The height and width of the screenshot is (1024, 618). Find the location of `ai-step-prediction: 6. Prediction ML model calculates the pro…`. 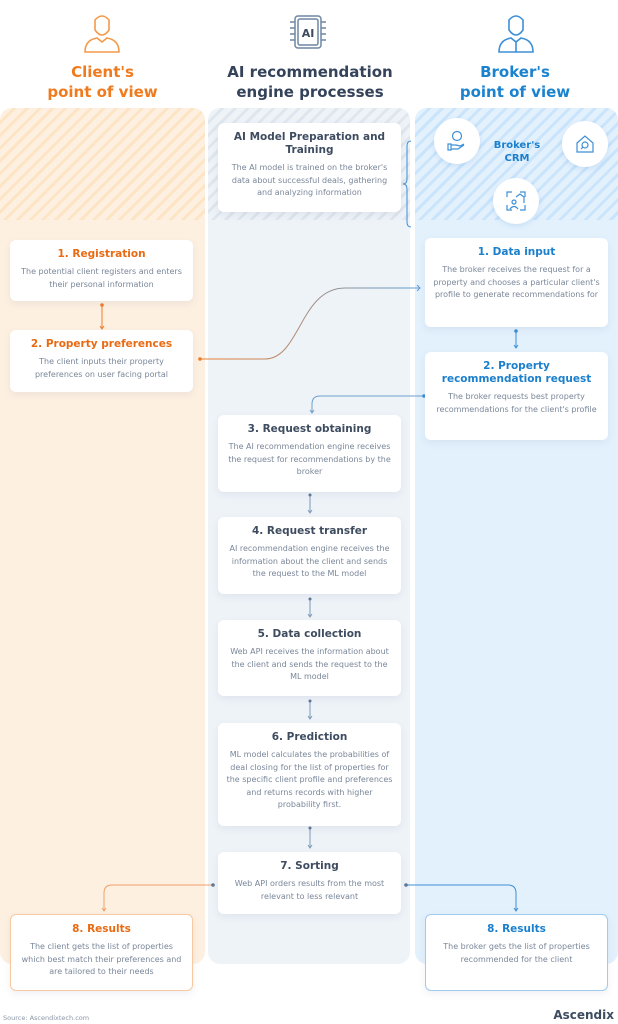

ai-step-prediction: 6. Prediction ML model calculates the pro… is located at coordinates (309, 774).